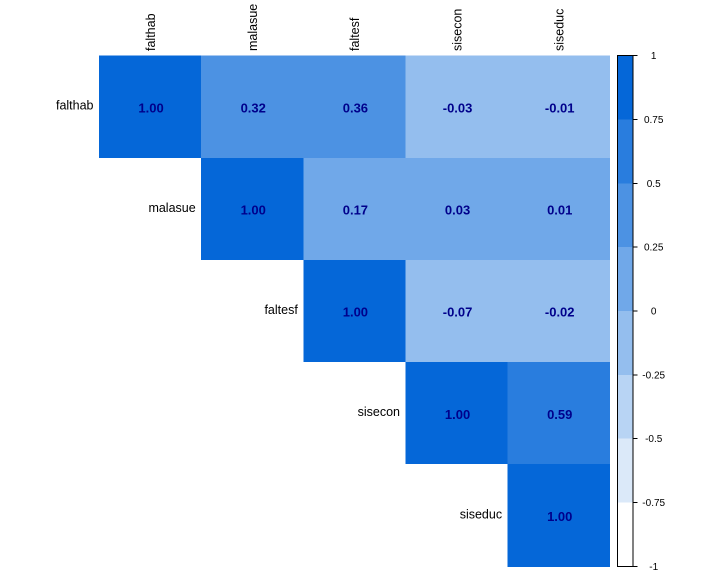 Image resolution: width=720 pixels, height=576 pixels. Describe the element at coordinates (653, 567) in the screenshot. I see `svg-text: -1` at that location.